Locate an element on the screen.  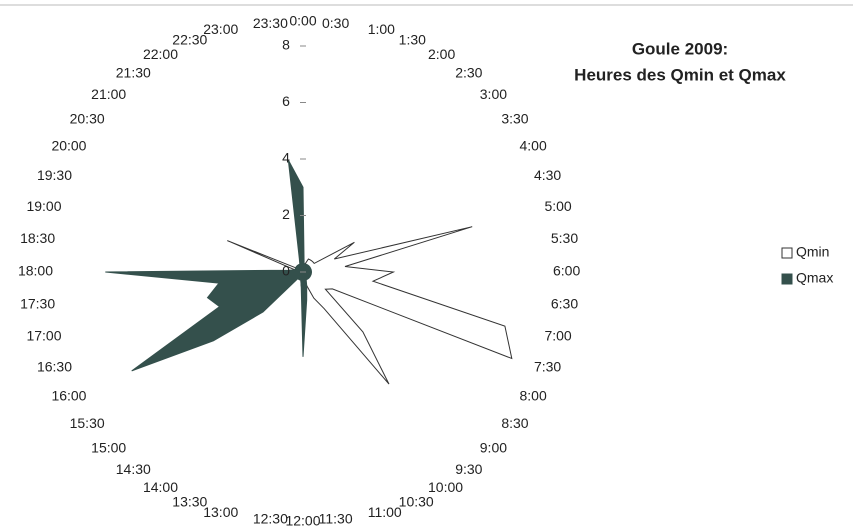
chart-title: Goule 2009: is located at coordinates (680, 48).